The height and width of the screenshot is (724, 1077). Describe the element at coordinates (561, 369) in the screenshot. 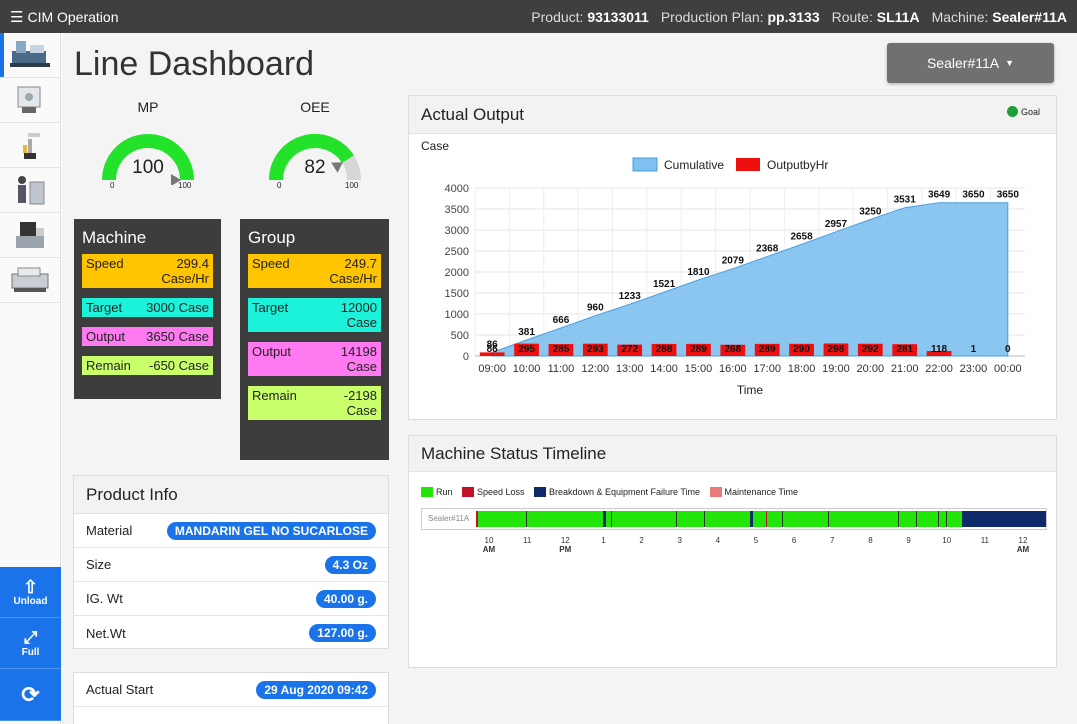

I see `chart-xtick-label: 11:00` at that location.